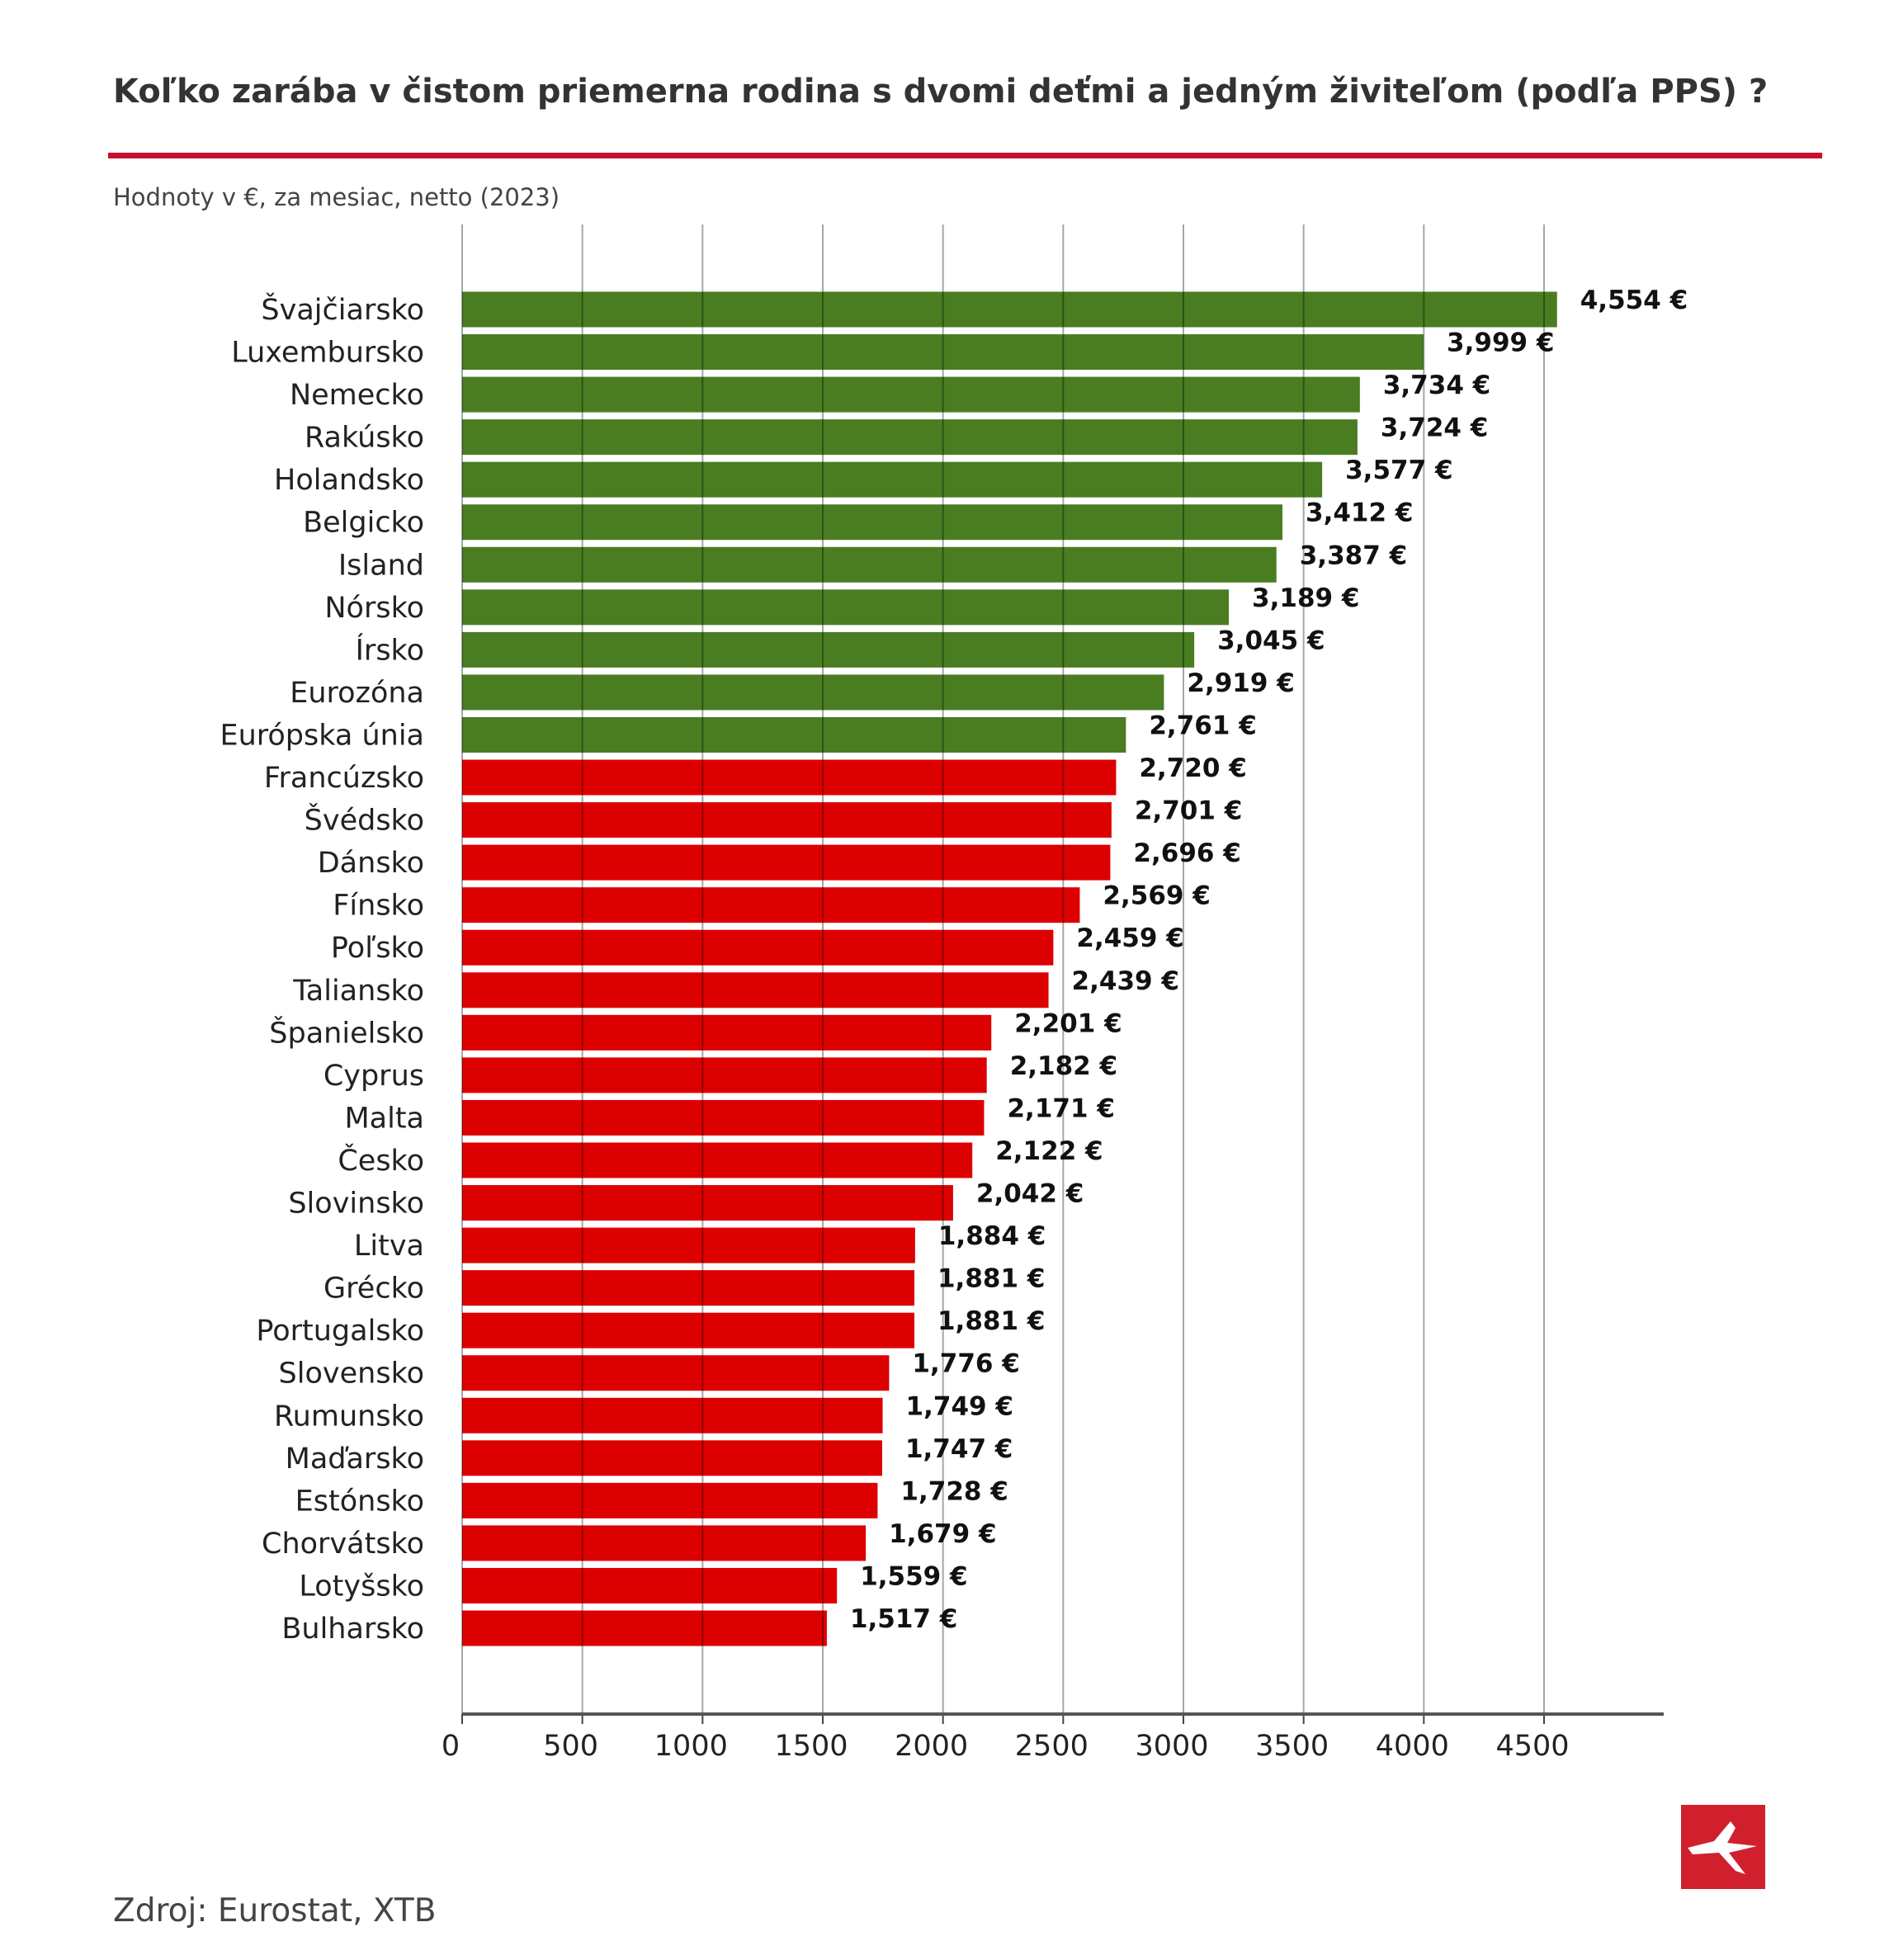 Image resolution: width=1889 pixels, height=1960 pixels. I want to click on category-label: Poľsko, so click(377, 948).